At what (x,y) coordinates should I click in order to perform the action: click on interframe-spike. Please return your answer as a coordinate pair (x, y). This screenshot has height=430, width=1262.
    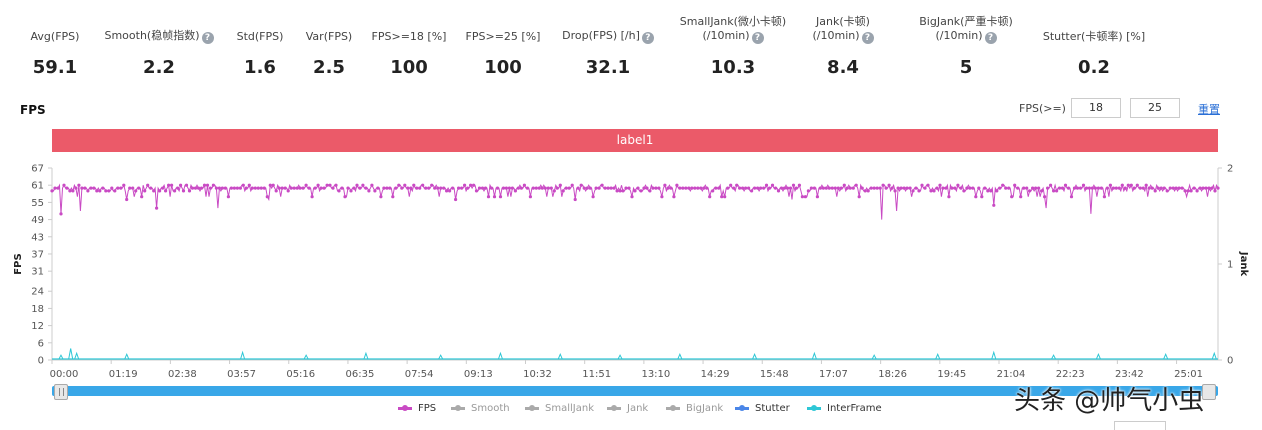
    Looking at the image, I should click on (1054, 357).